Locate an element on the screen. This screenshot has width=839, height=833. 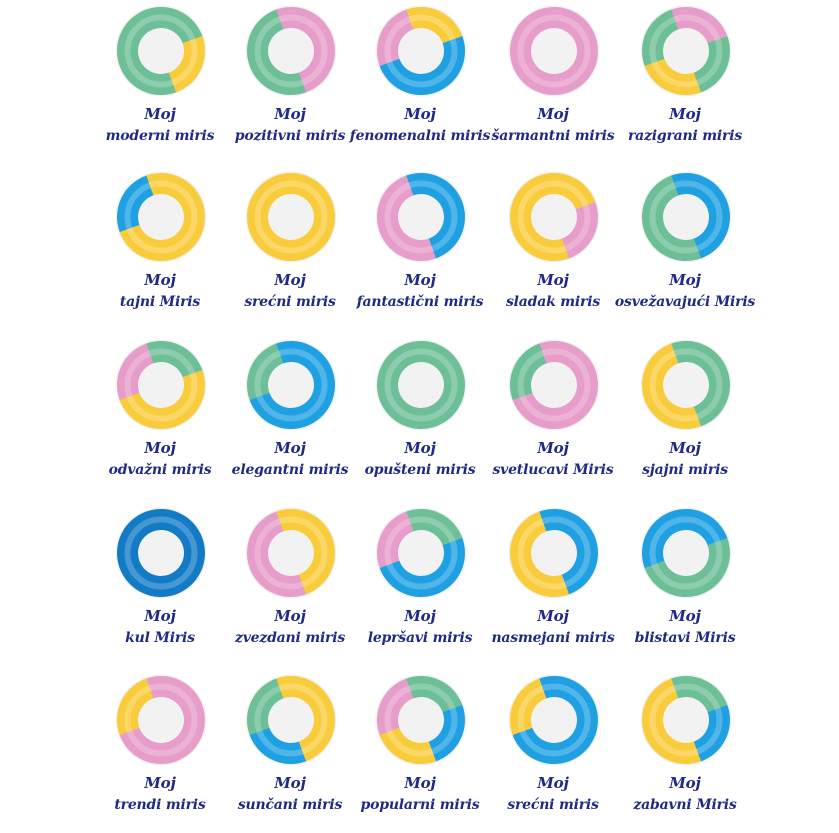
fragrance-tile: Moj sunčani miris is located at coordinates (290, 753).